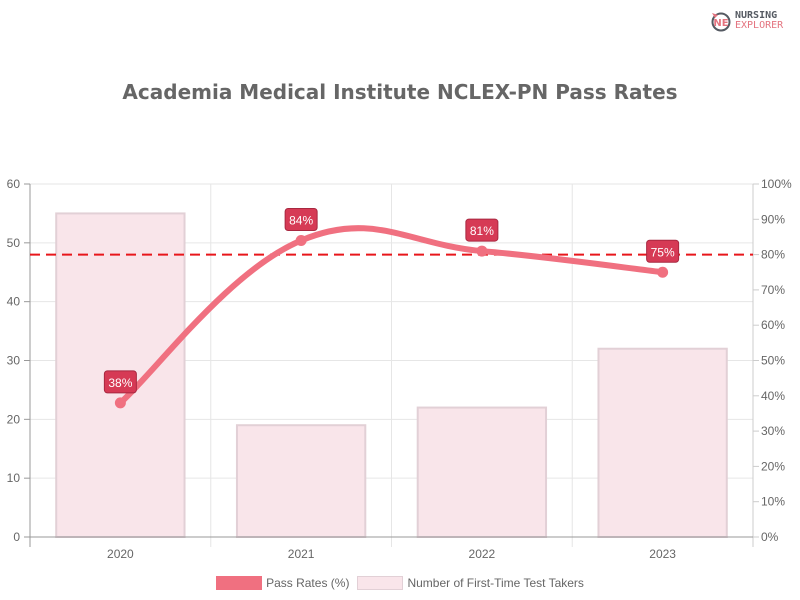 Image resolution: width=800 pixels, height=600 pixels. I want to click on y-right-tick-label: 90%, so click(773, 219).